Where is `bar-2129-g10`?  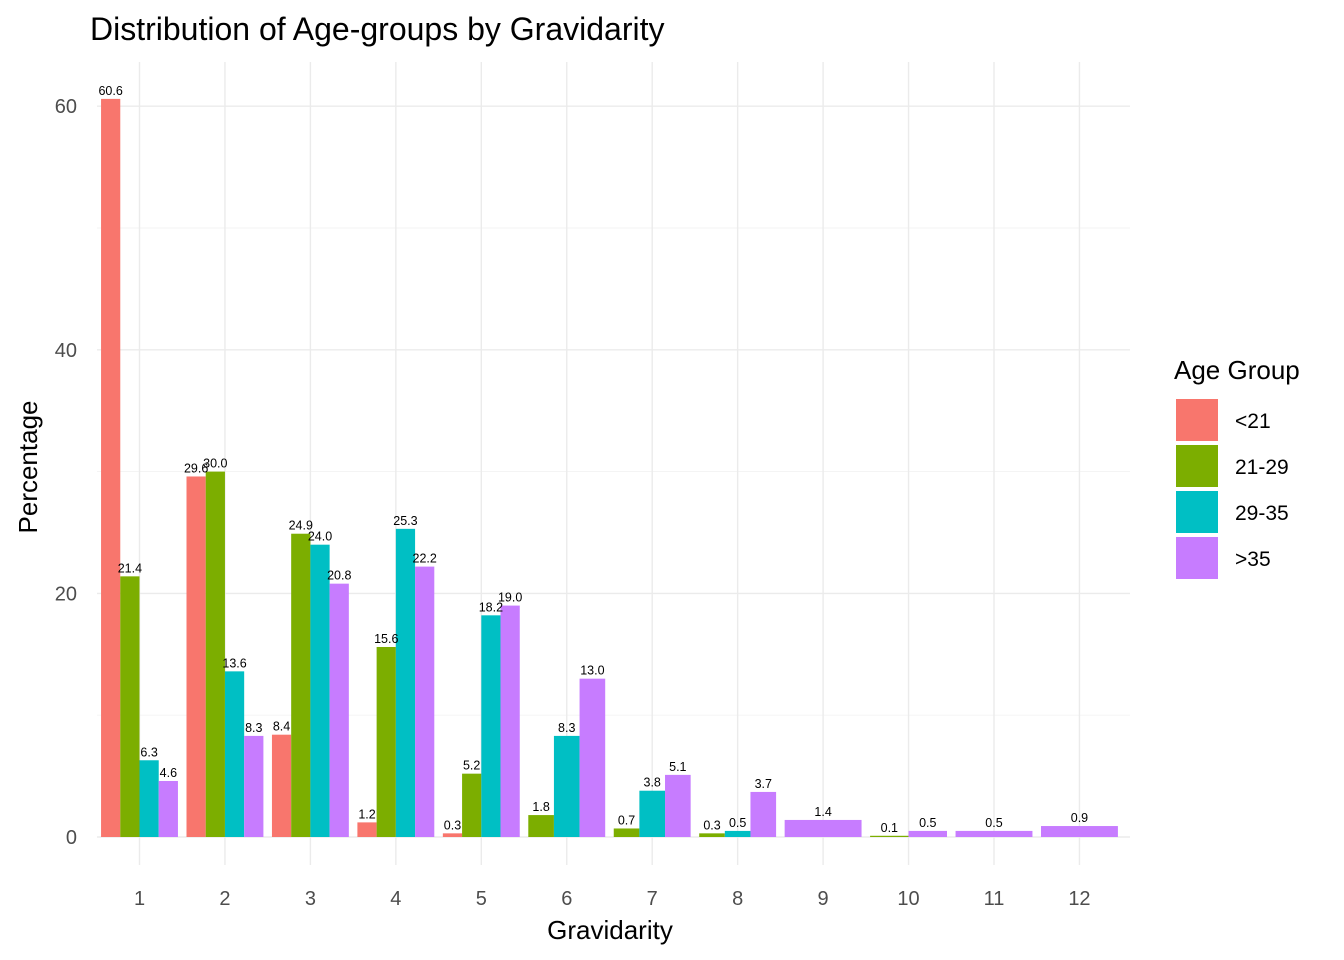 bar-2129-g10 is located at coordinates (889, 836).